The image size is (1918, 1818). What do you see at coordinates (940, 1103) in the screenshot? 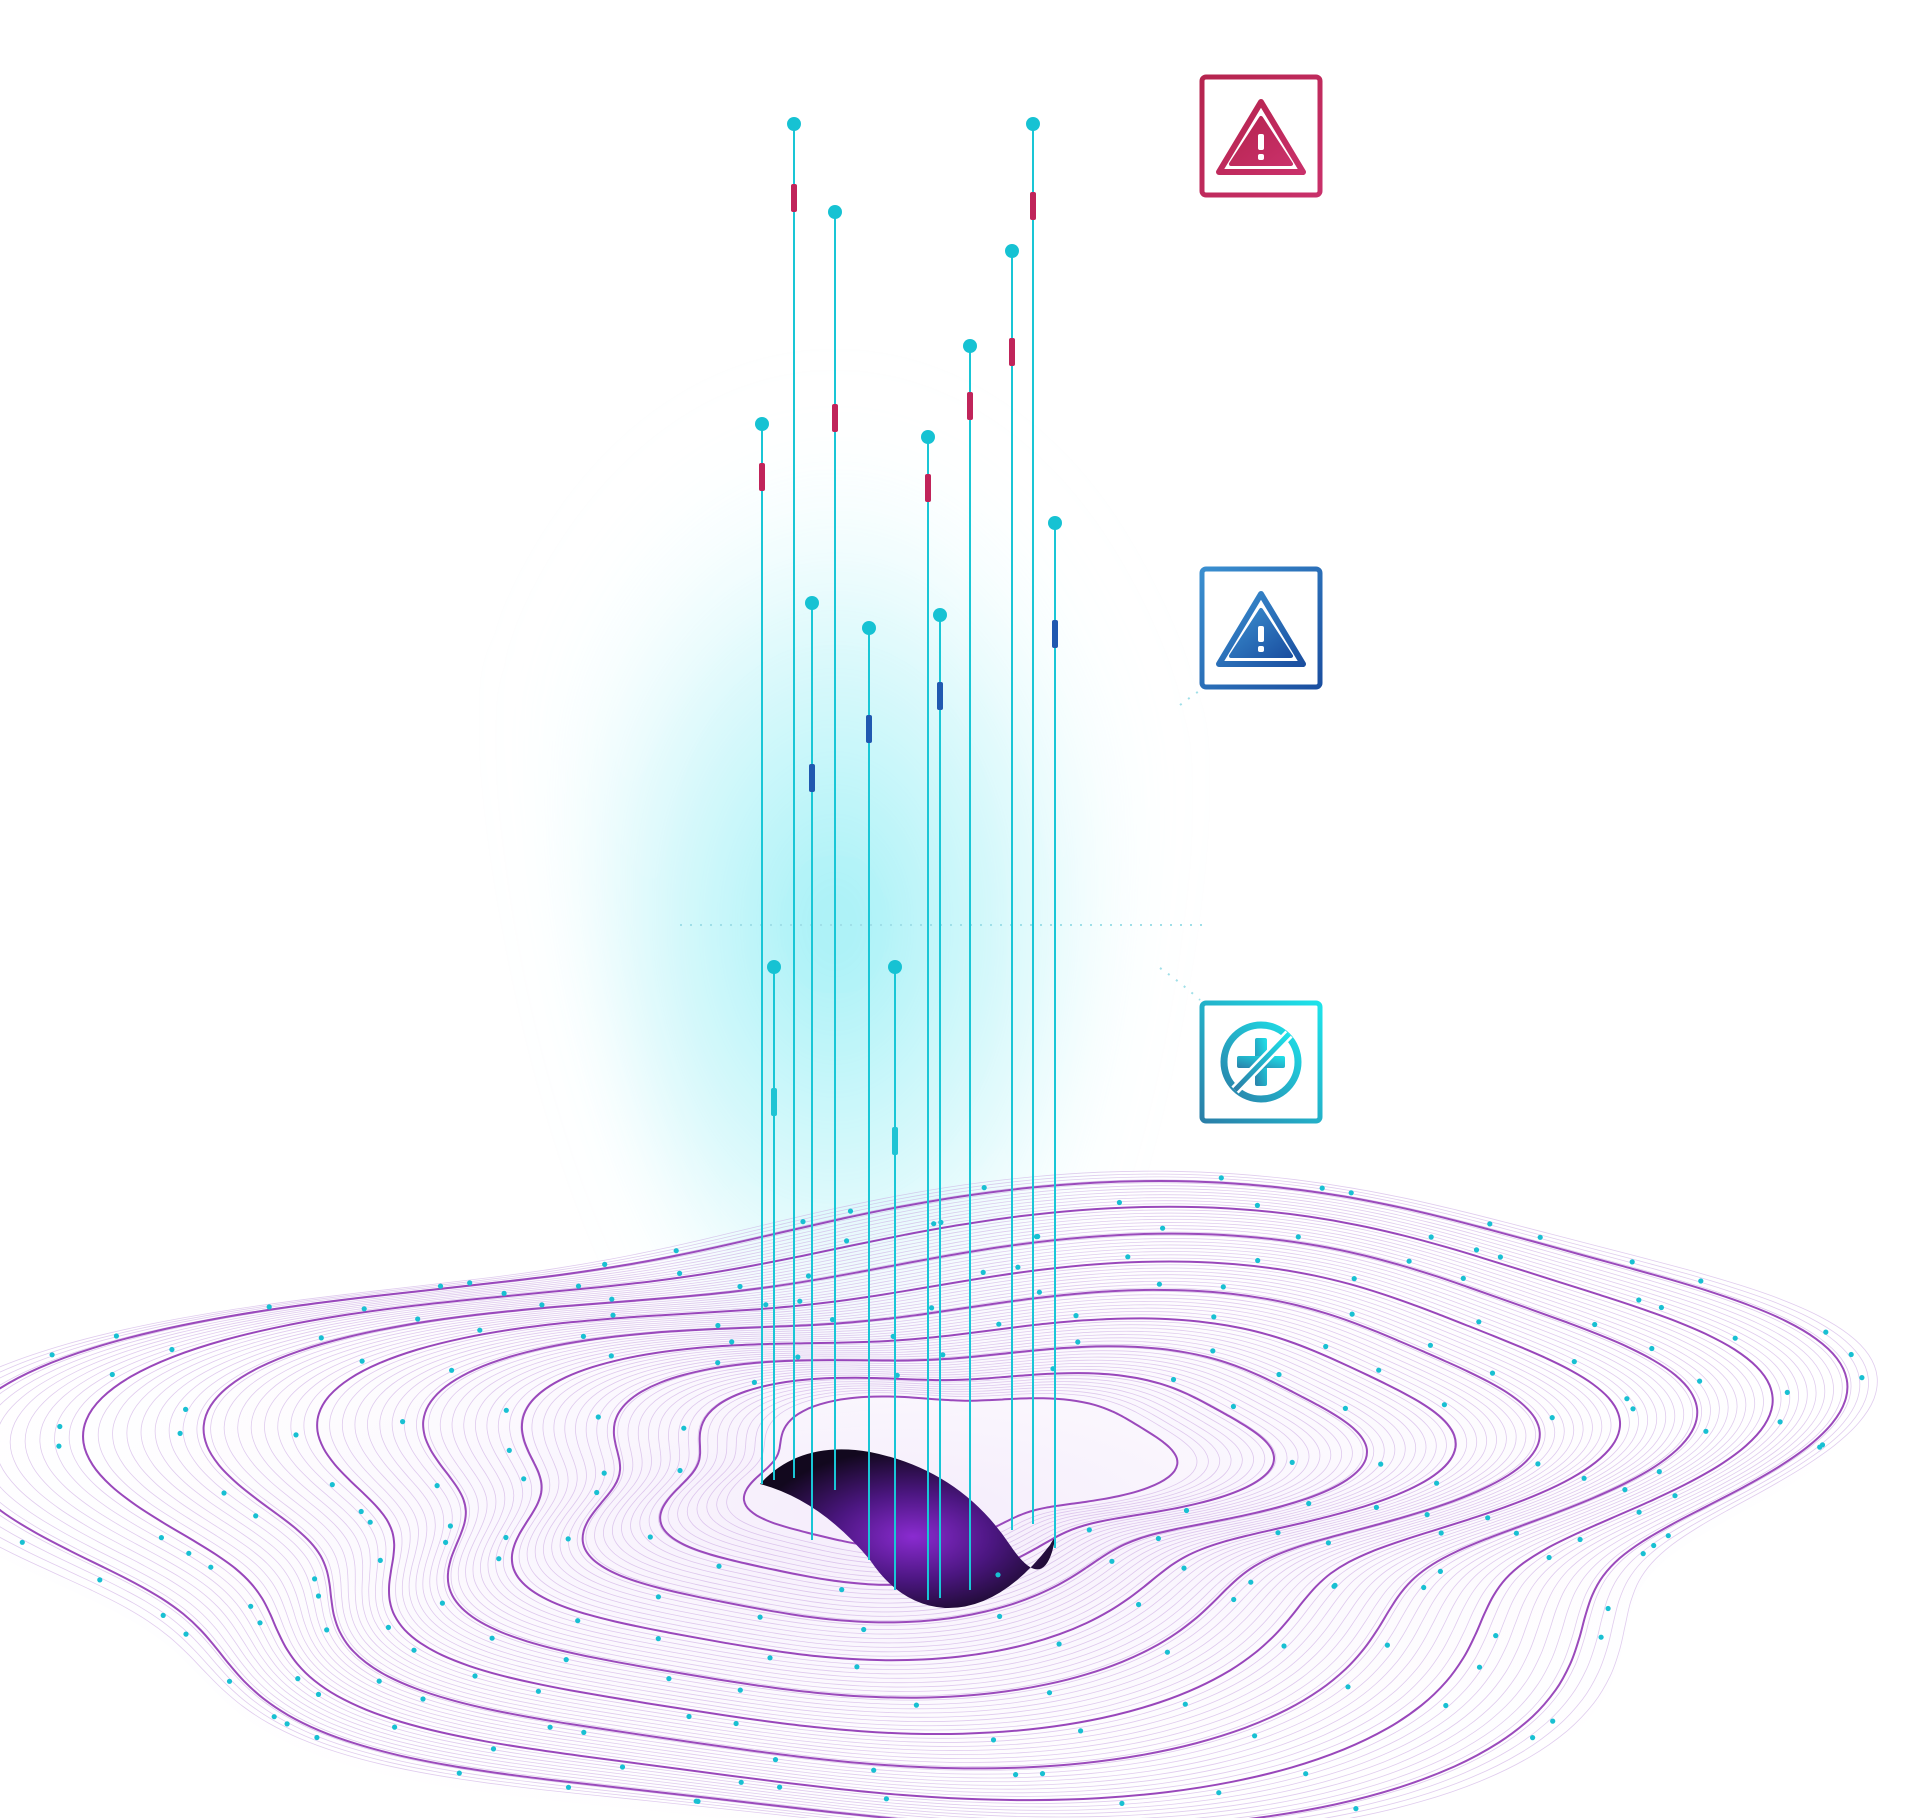
I see `pin-medium` at bounding box center [940, 1103].